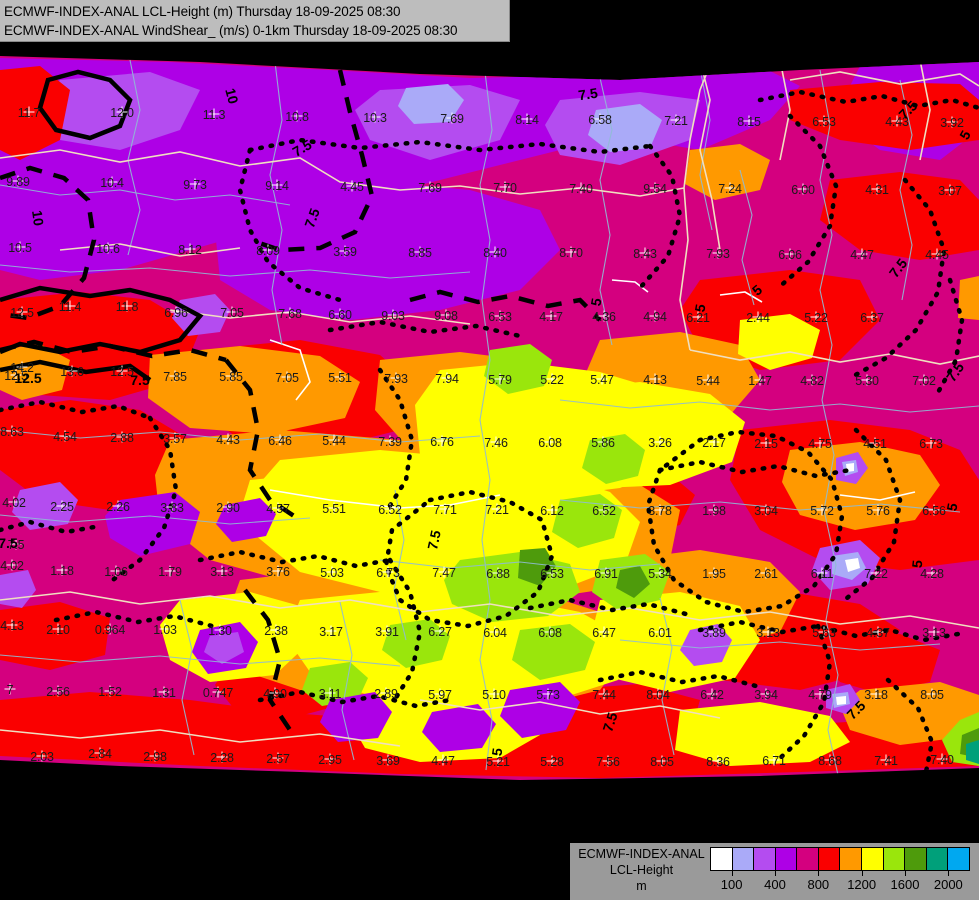 The image size is (979, 900). I want to click on colorbar-tick-label: 1600, so click(905, 884).